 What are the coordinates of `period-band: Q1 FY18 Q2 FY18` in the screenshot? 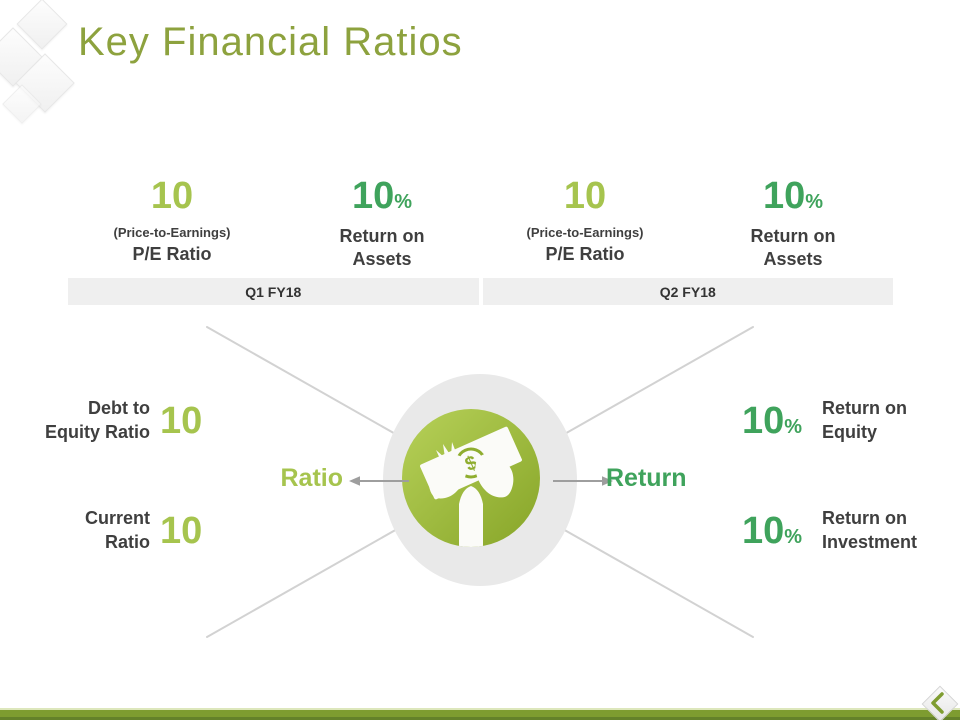 It's located at (480, 291).